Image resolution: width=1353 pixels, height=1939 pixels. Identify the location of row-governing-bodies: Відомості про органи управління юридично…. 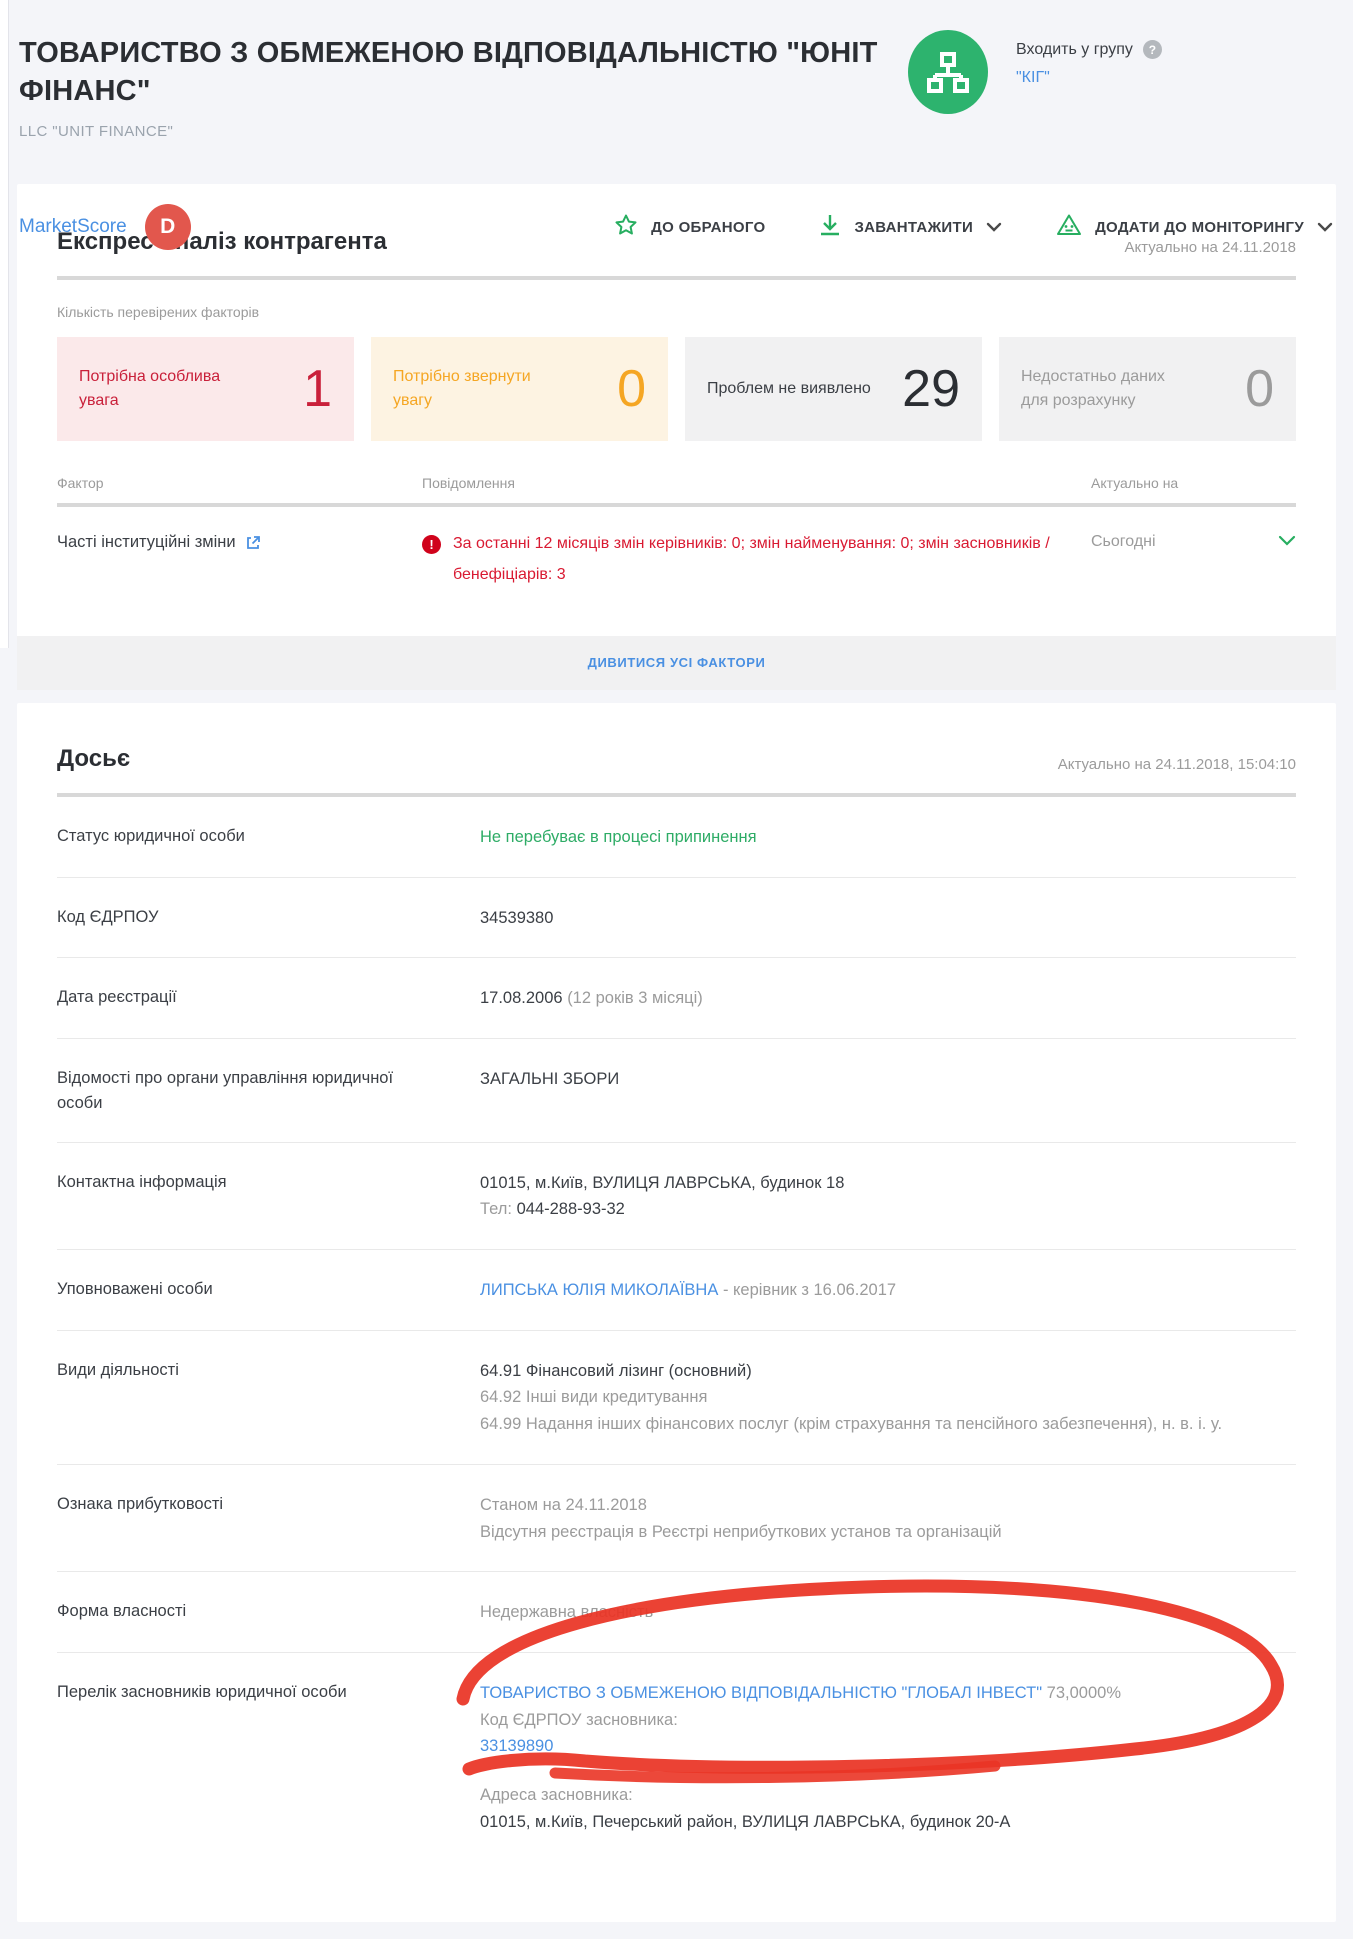
(676, 1091).